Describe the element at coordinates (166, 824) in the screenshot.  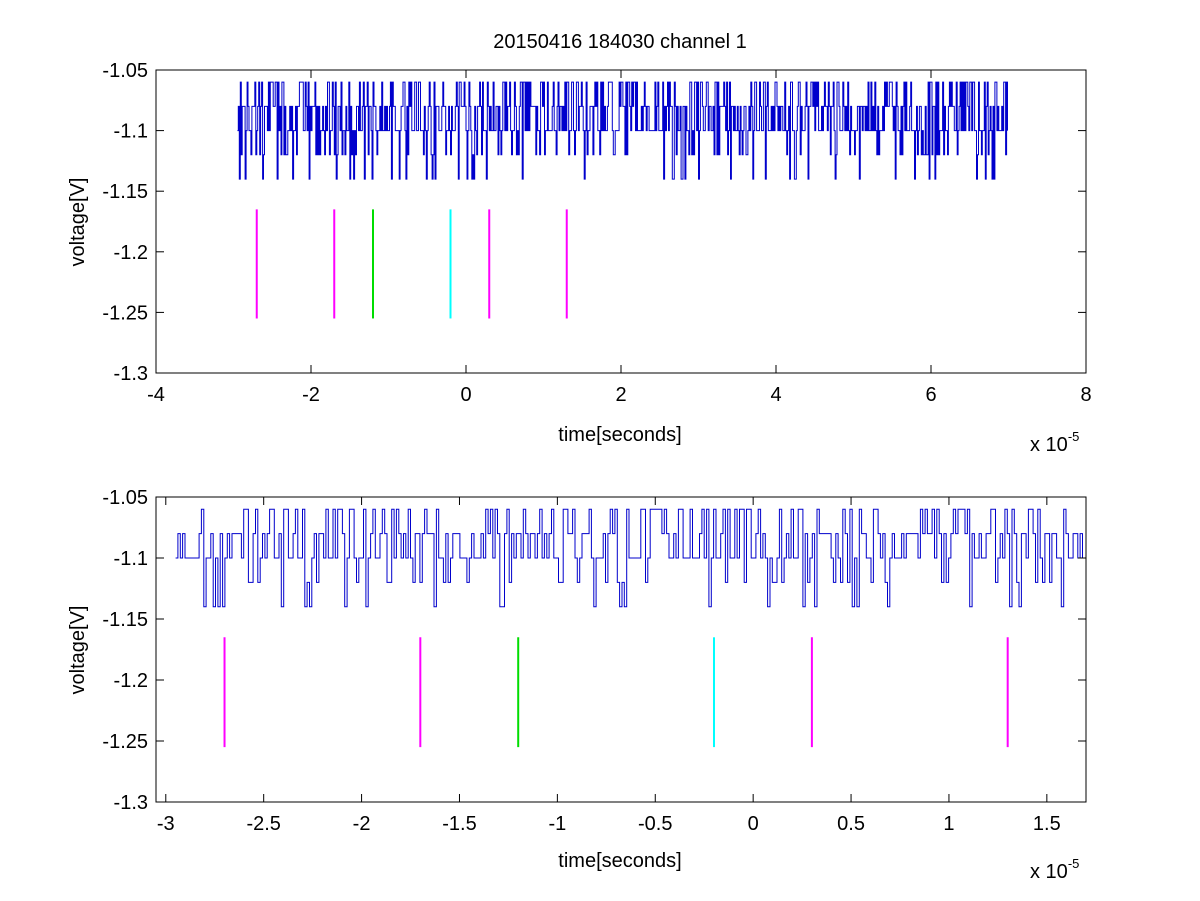
I see `x-tick-label: -3` at that location.